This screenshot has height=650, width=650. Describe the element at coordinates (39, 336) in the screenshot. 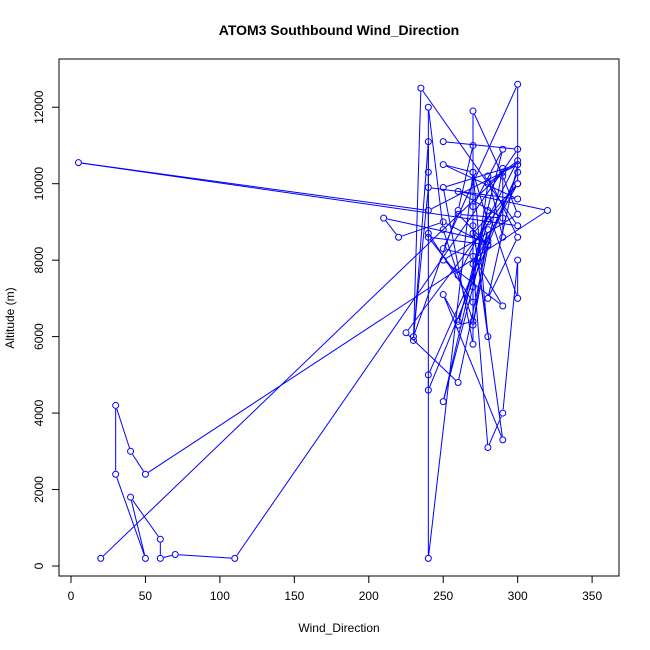

I see `y-tick-label: 6000` at that location.